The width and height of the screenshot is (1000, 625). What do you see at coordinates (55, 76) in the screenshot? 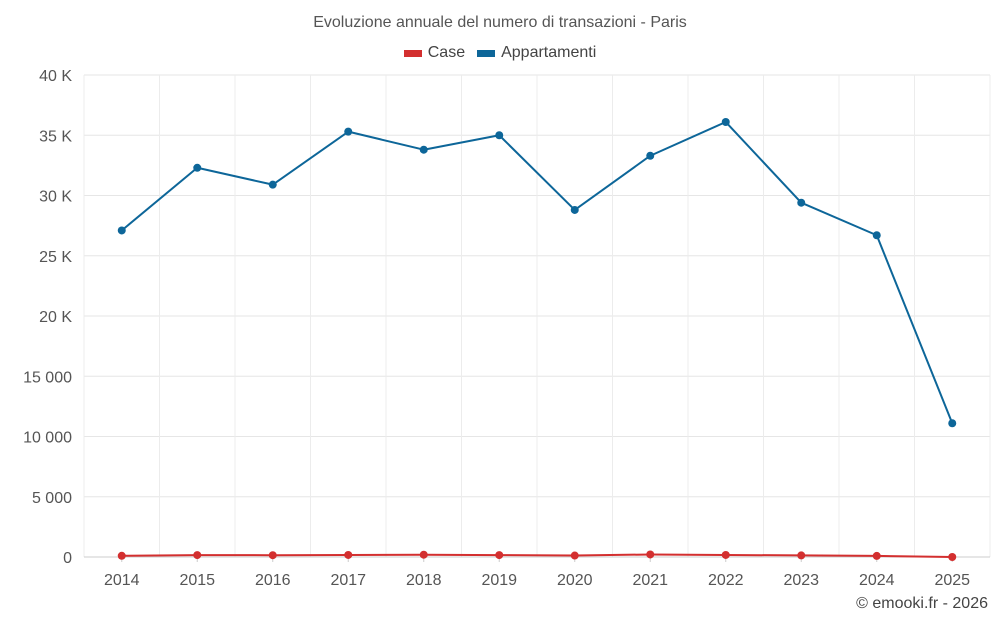
I see `y-tick-label: 40 K` at bounding box center [55, 76].